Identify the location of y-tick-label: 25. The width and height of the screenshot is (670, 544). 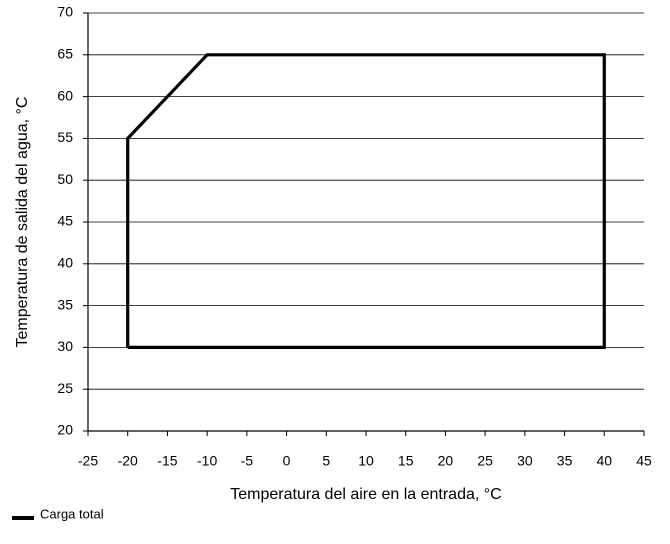
(65, 388).